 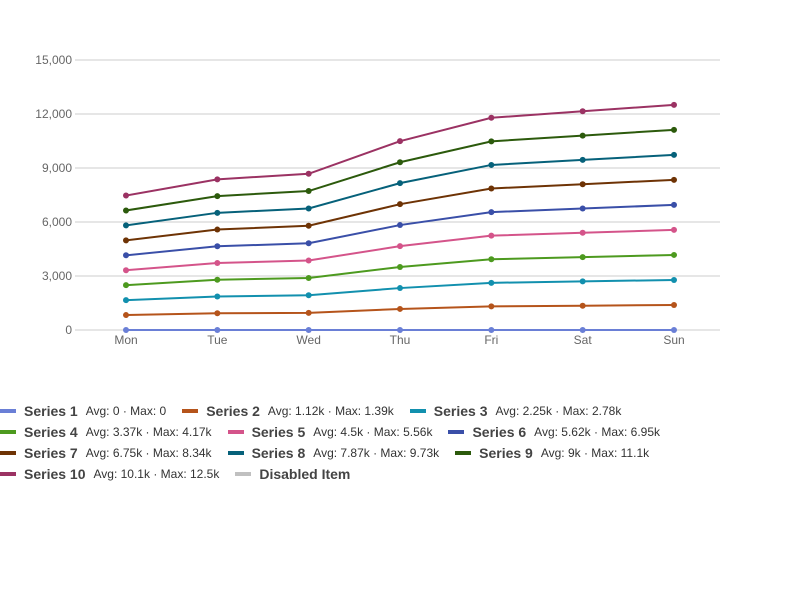 What do you see at coordinates (597, 431) in the screenshot?
I see `legend-stats: Avg: 5.62k · Max: 6.95k` at bounding box center [597, 431].